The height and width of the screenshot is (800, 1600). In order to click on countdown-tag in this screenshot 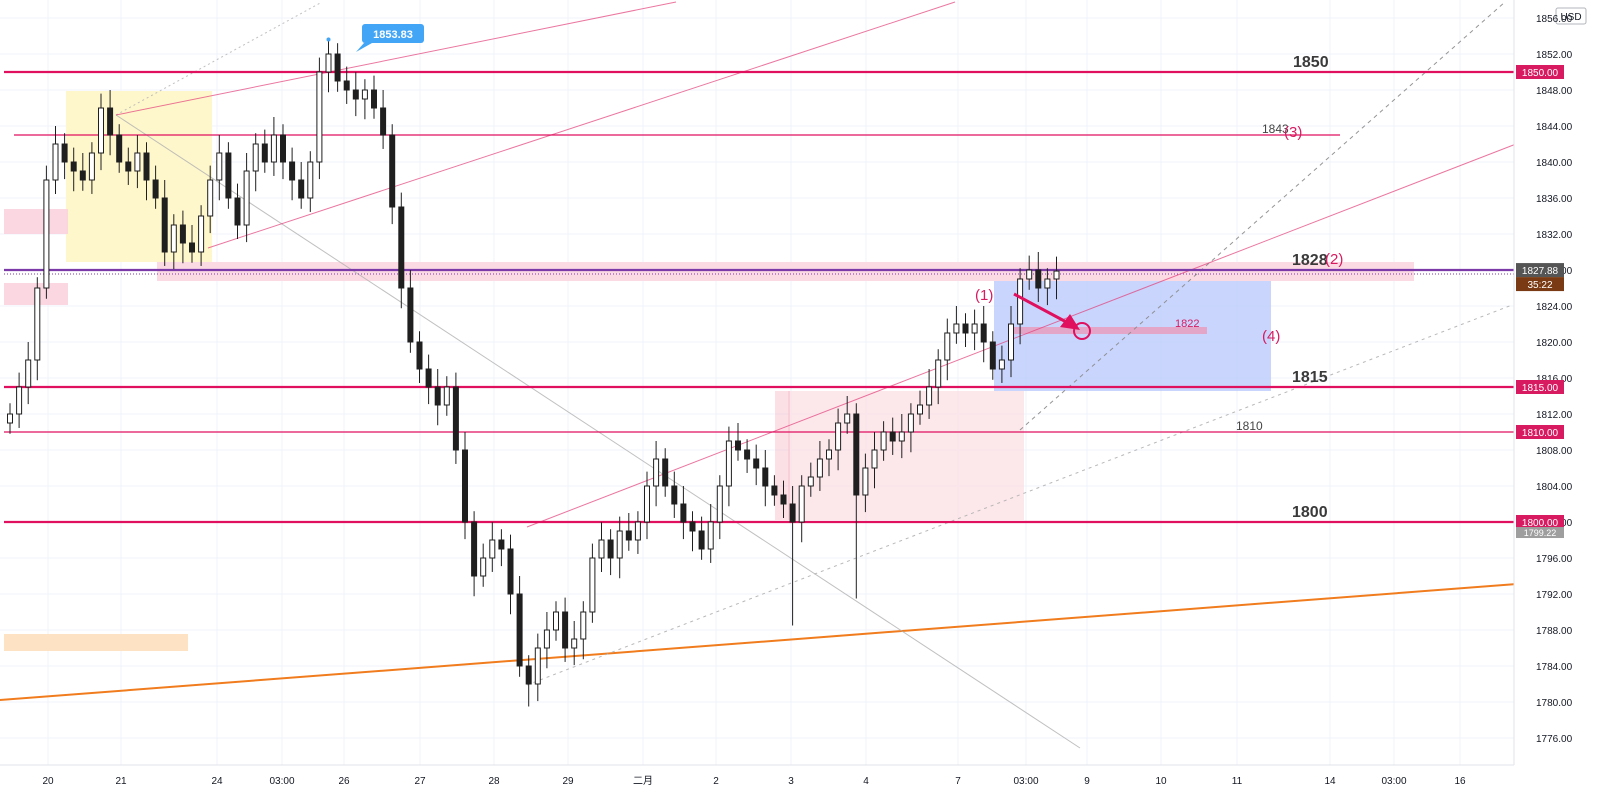, I will do `click(1540, 284)`.